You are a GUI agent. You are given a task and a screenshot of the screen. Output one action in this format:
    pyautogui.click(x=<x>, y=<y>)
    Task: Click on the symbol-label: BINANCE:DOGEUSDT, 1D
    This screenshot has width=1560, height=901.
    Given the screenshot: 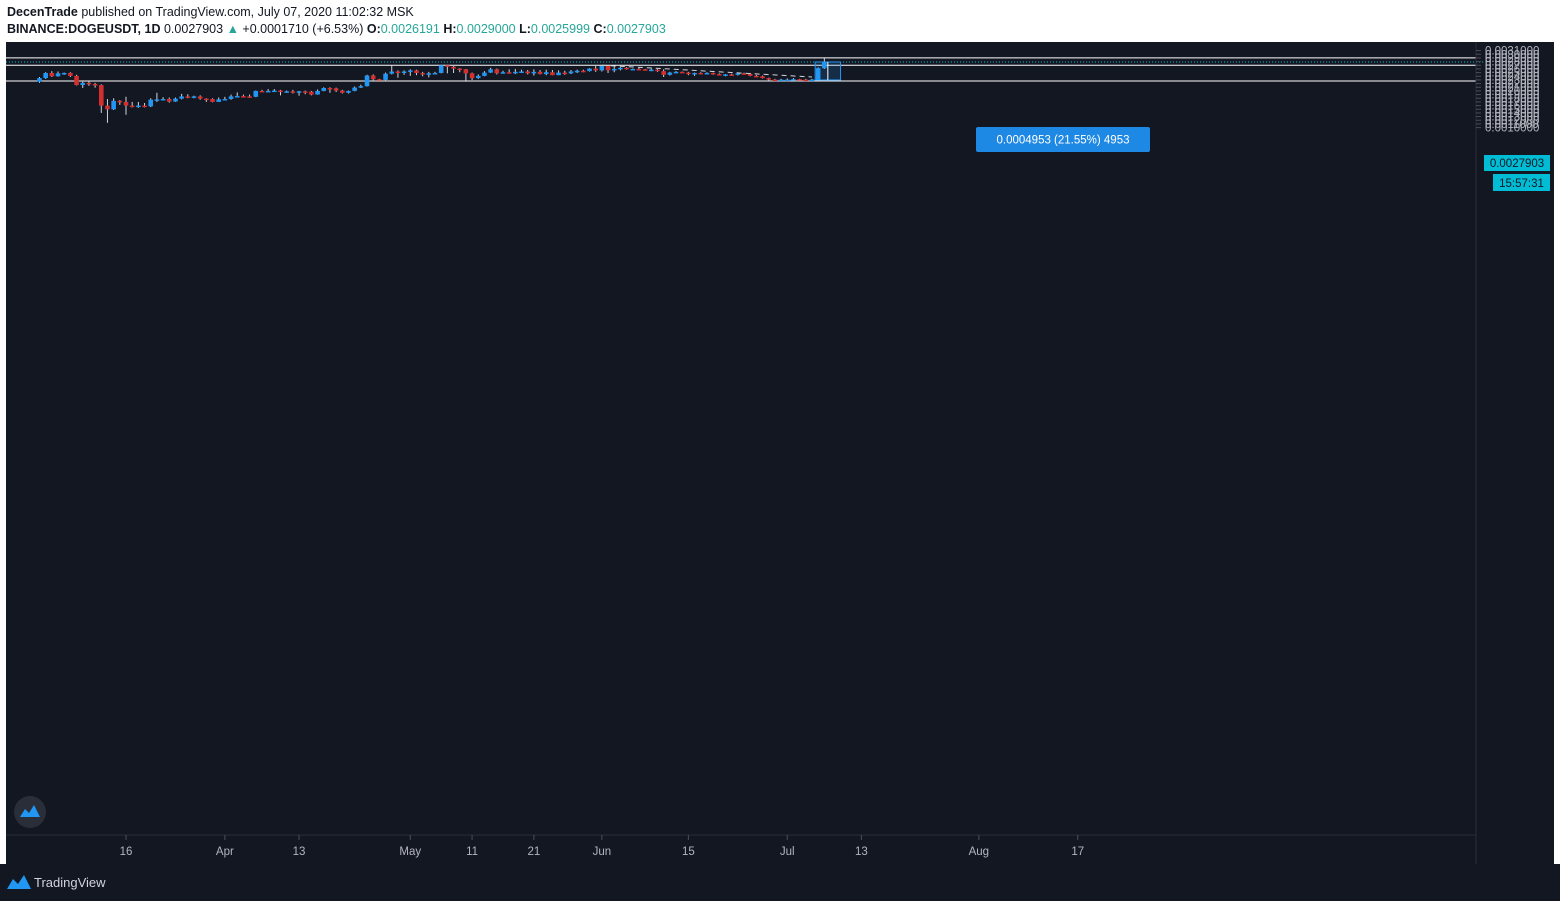 What is the action you would take?
    pyautogui.click(x=84, y=29)
    